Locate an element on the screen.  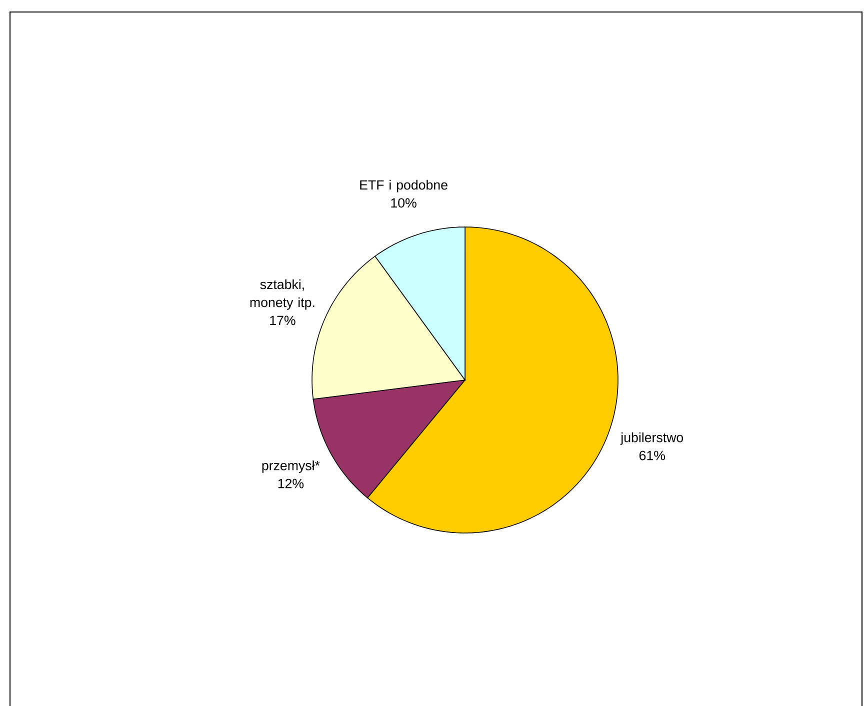
slice-label: przemysł* is located at coordinates (291, 466).